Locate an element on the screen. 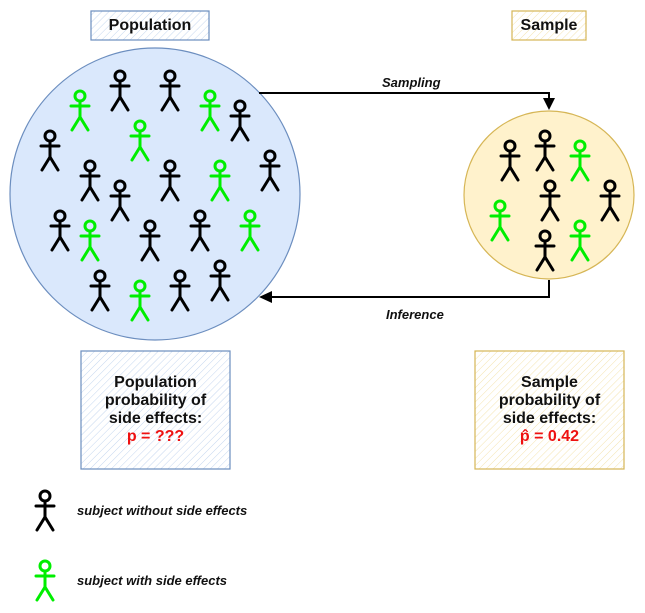  sampling-arrowhead is located at coordinates (549, 104).